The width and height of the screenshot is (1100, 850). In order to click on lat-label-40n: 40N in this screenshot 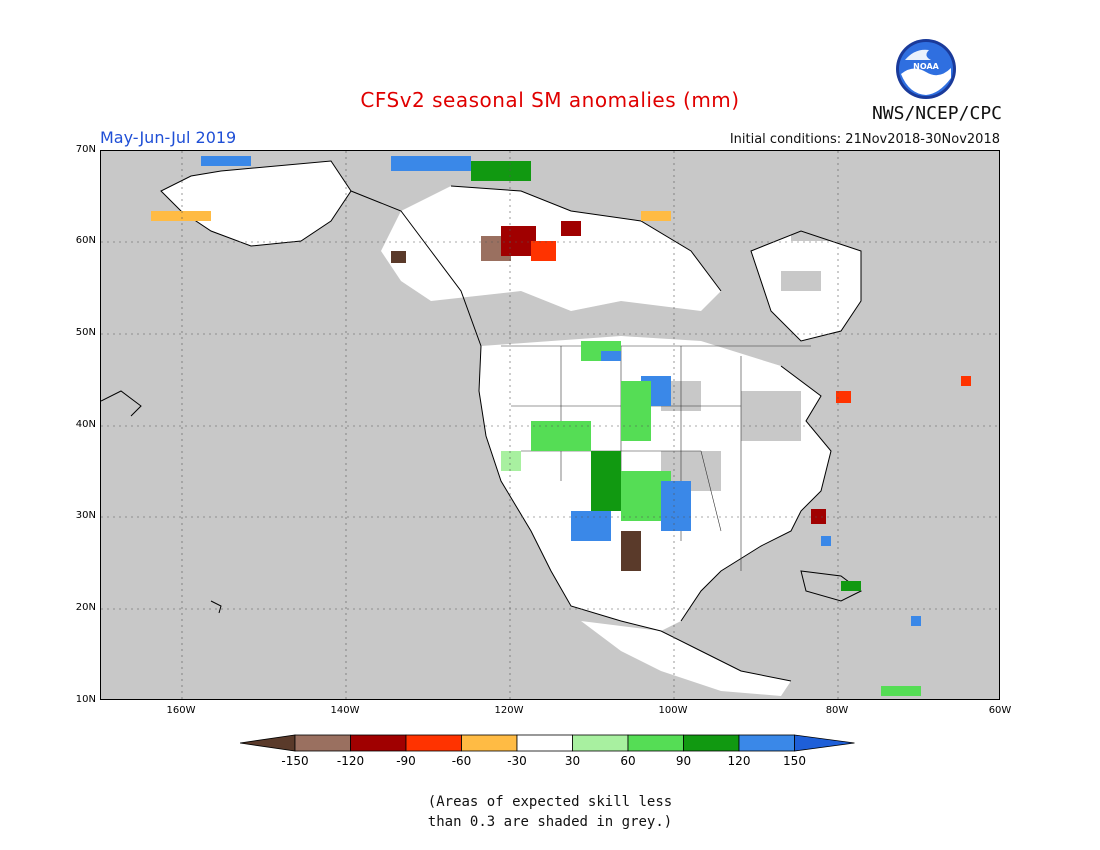, I will do `click(85, 424)`.